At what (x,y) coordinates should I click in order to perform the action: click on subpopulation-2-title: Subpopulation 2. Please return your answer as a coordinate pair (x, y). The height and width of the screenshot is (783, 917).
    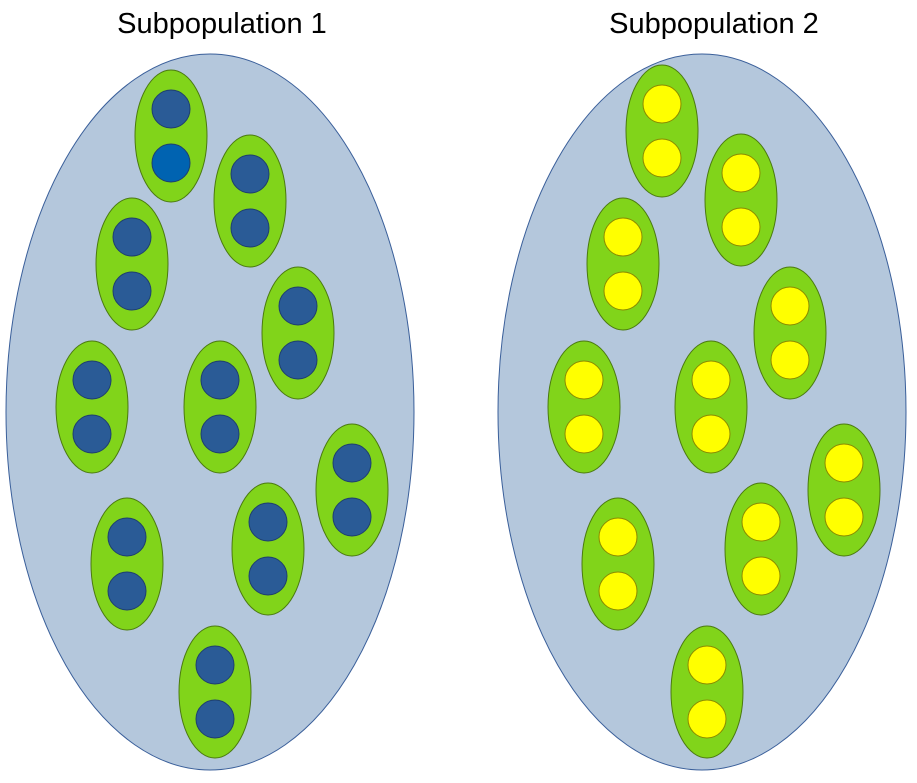
    Looking at the image, I should click on (714, 24).